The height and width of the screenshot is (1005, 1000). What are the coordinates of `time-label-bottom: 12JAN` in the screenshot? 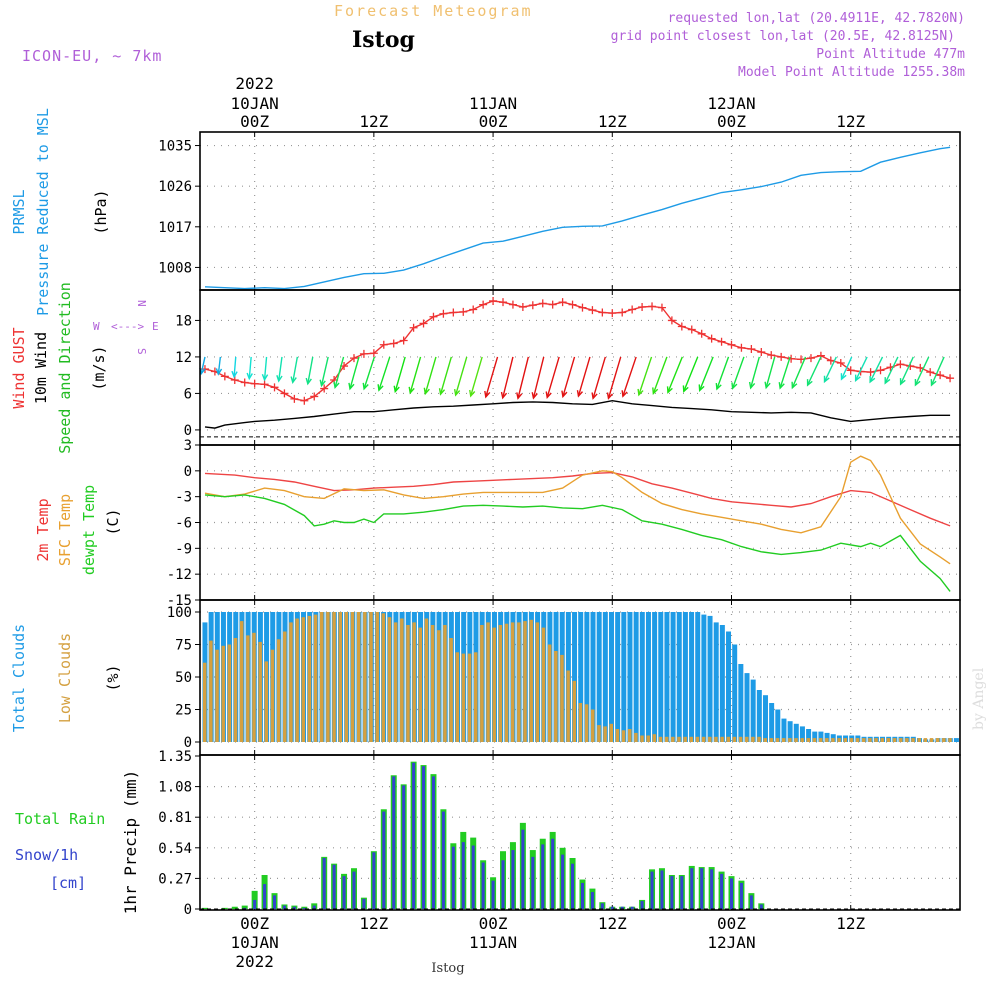 It's located at (731, 942).